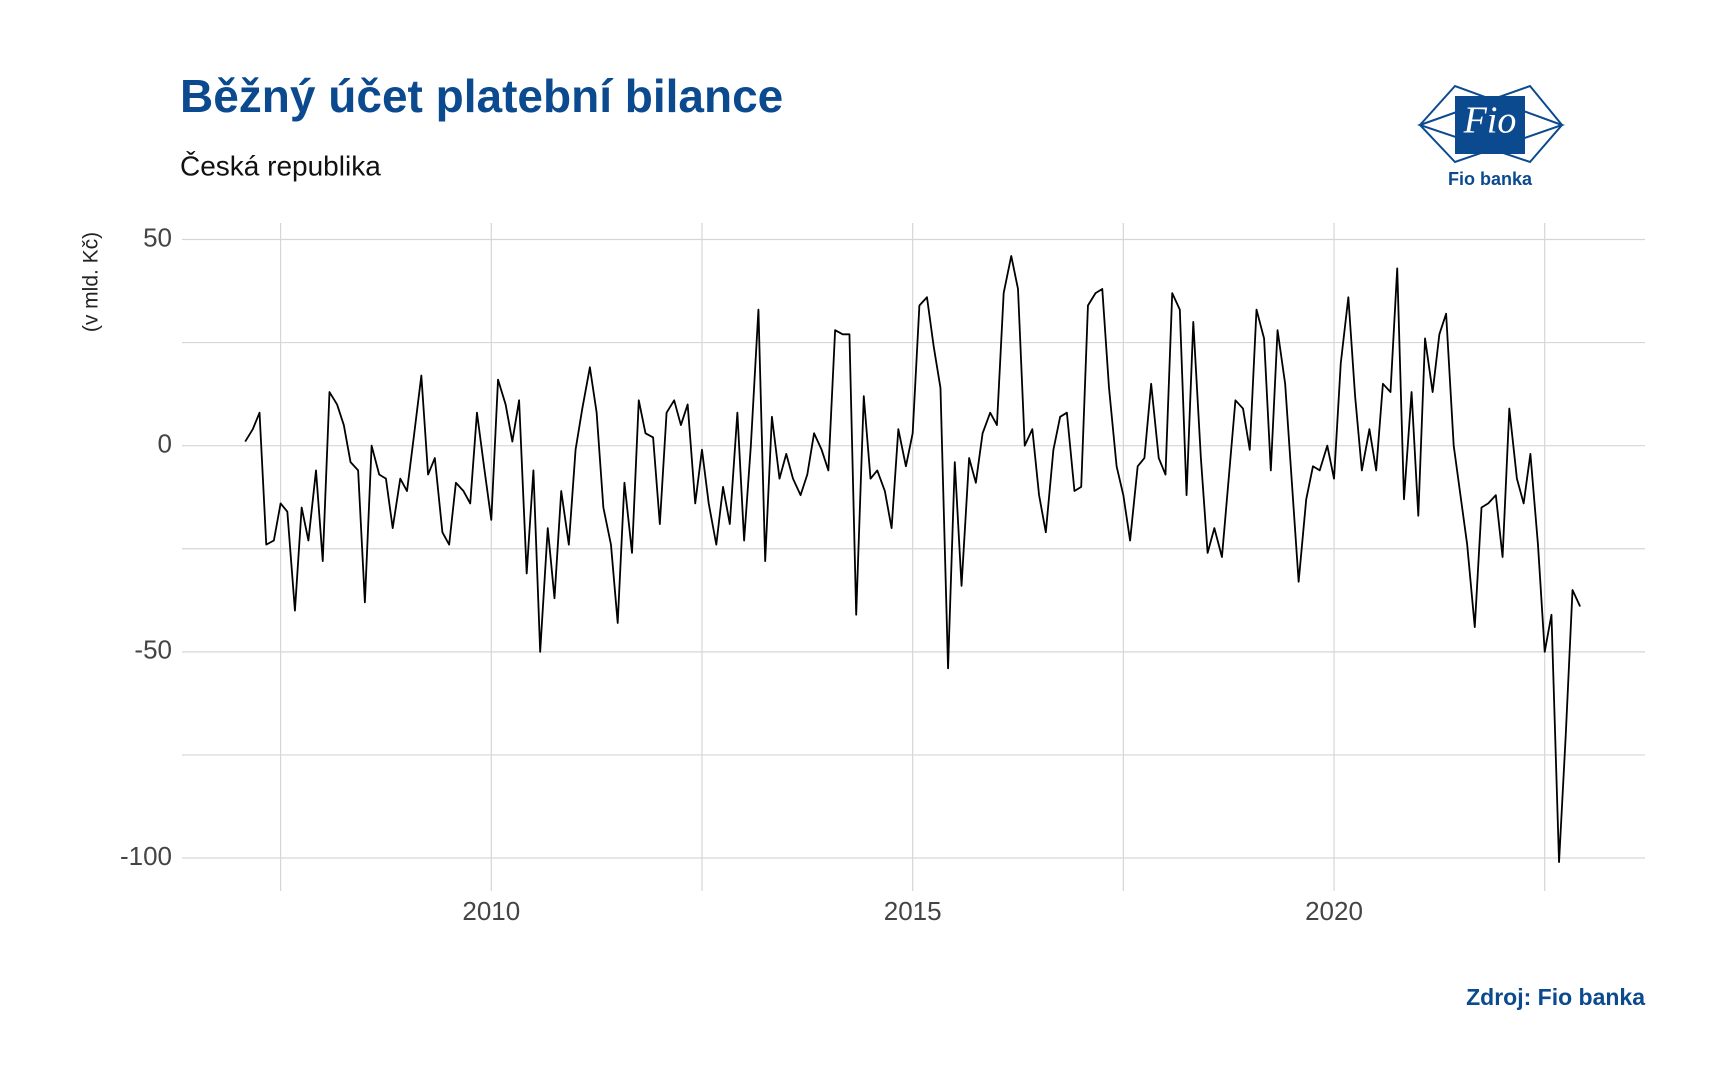 The width and height of the screenshot is (1718, 1086). I want to click on logo-box, so click(1490, 125).